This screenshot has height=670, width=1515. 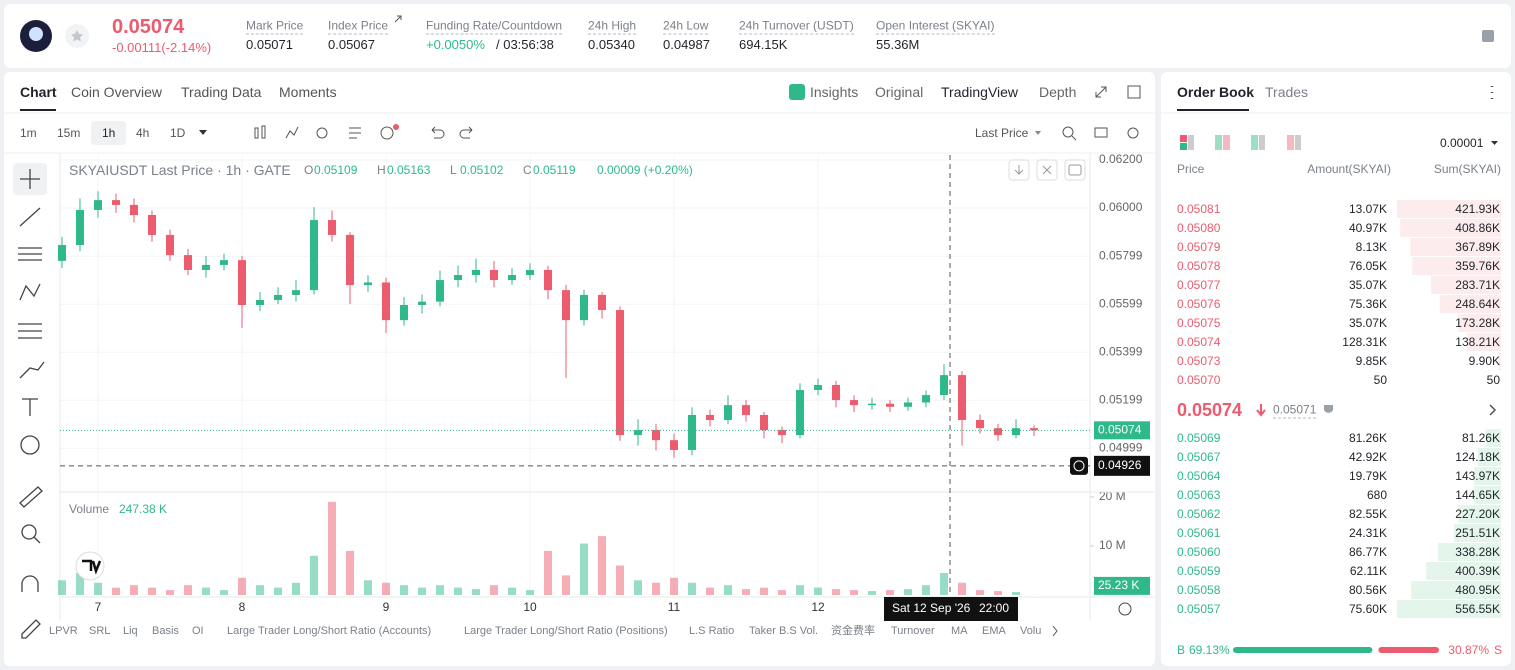 I want to click on coin-logo-eye, so click(x=36, y=34).